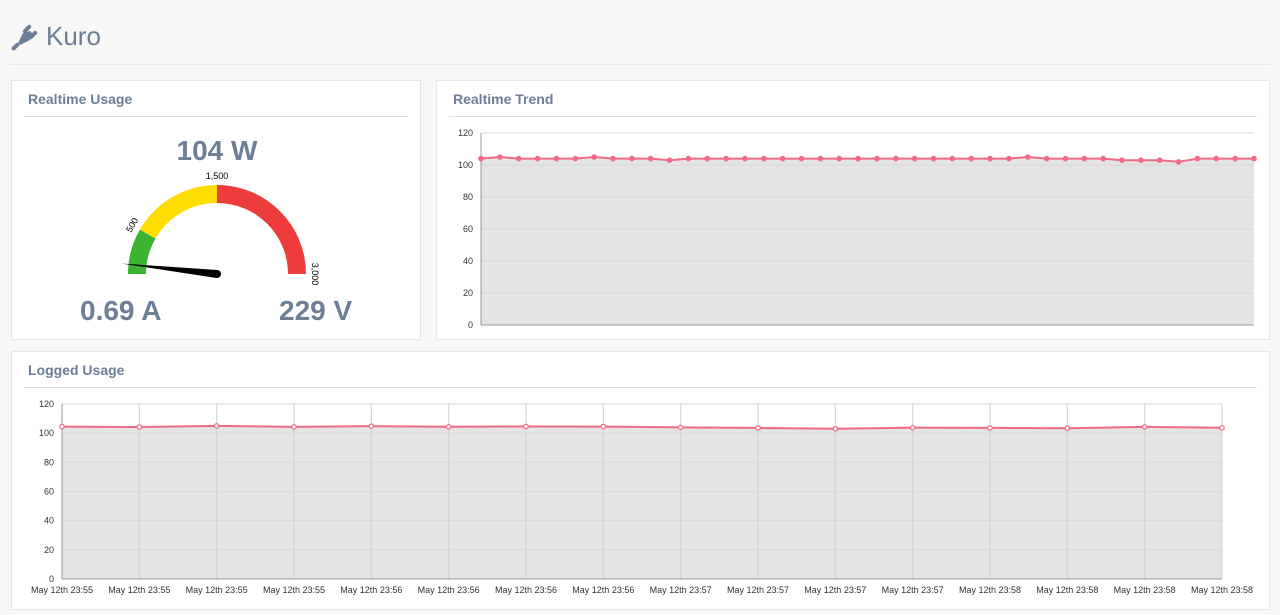 Image resolution: width=1280 pixels, height=615 pixels. I want to click on power-gauge: 500 1,500 3,000, so click(220, 228).